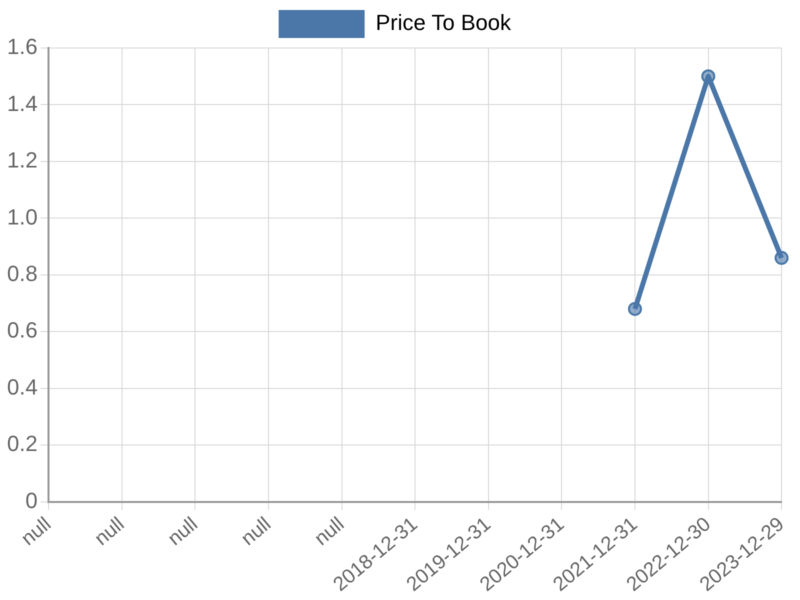 The width and height of the screenshot is (800, 600). What do you see at coordinates (22, 330) in the screenshot?
I see `y-tick-label: 0.6` at bounding box center [22, 330].